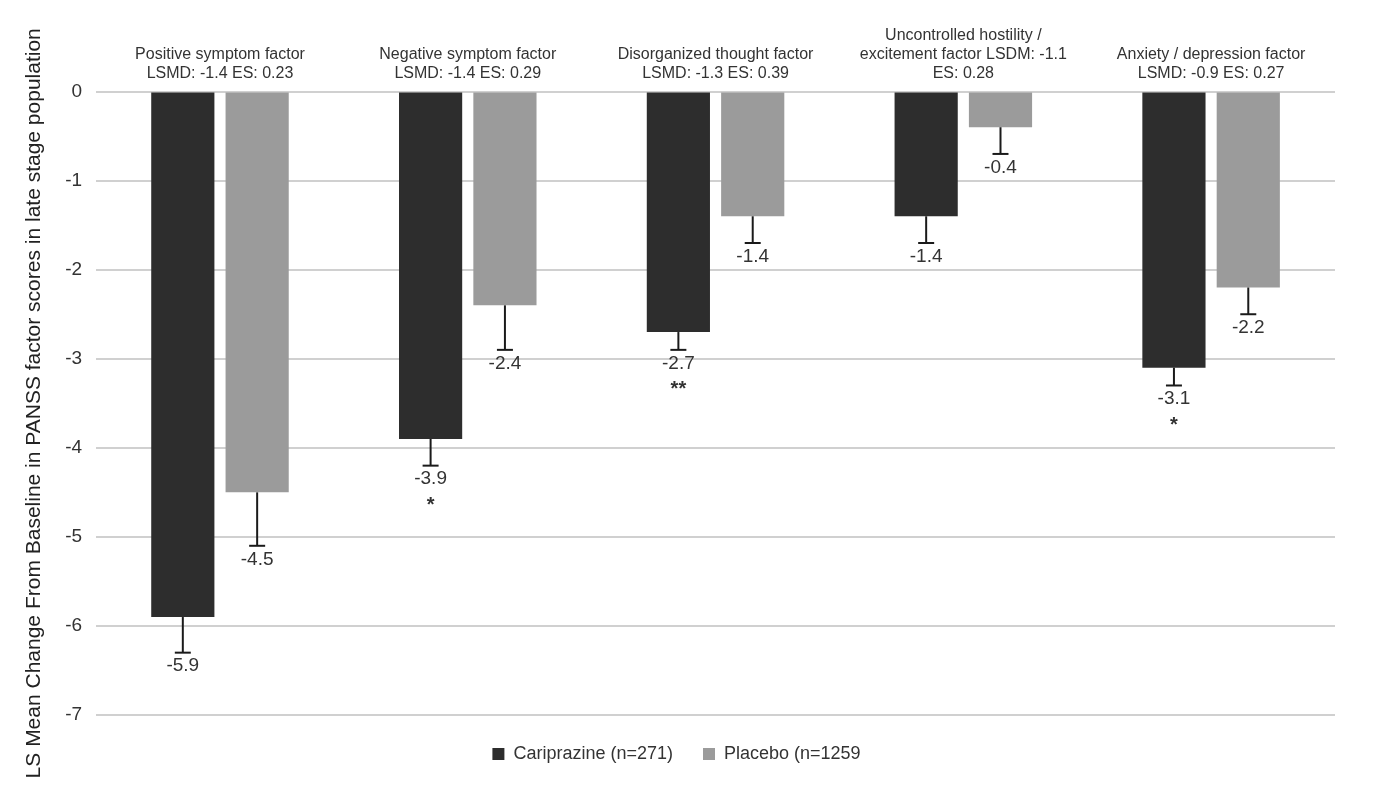 Image resolution: width=1373 pixels, height=795 pixels. What do you see at coordinates (1248, 326) in the screenshot?
I see `data-label: -2.2` at bounding box center [1248, 326].